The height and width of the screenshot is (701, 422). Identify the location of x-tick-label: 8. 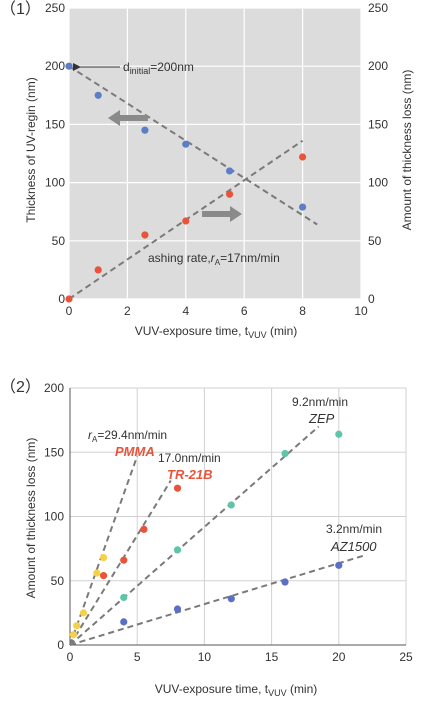
(302, 311).